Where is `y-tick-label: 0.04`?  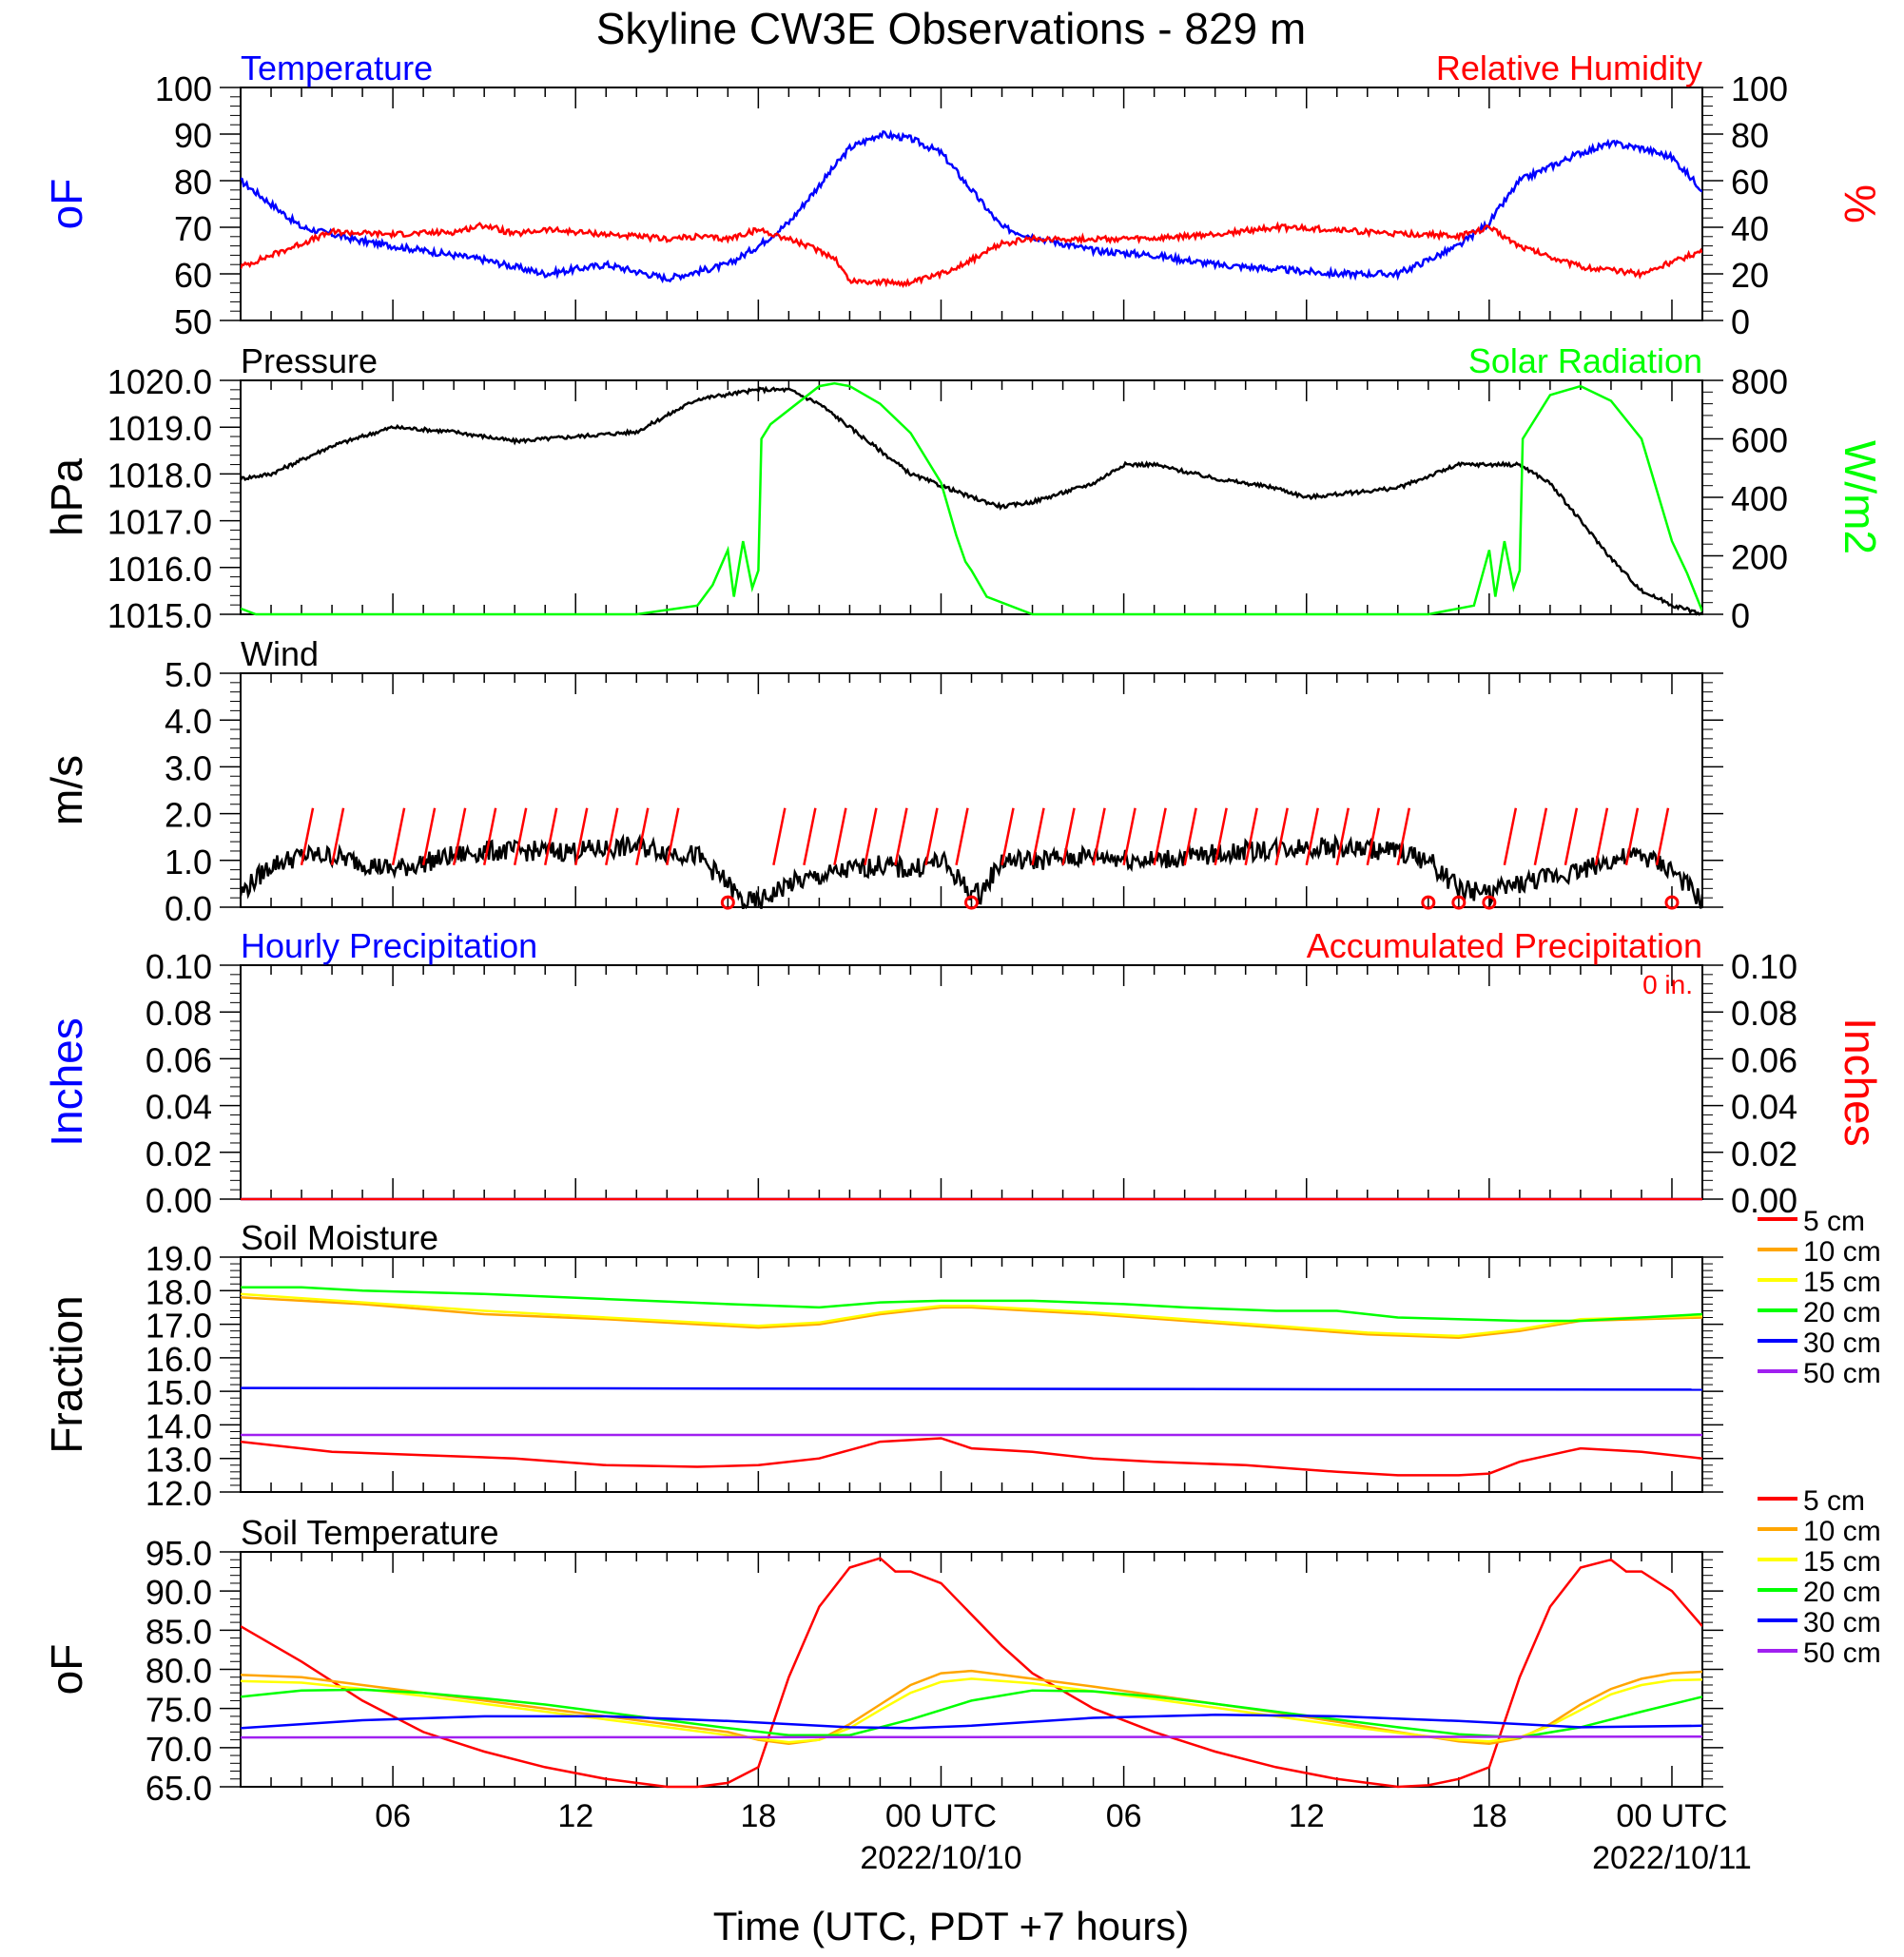
y-tick-label: 0.04 is located at coordinates (179, 1107).